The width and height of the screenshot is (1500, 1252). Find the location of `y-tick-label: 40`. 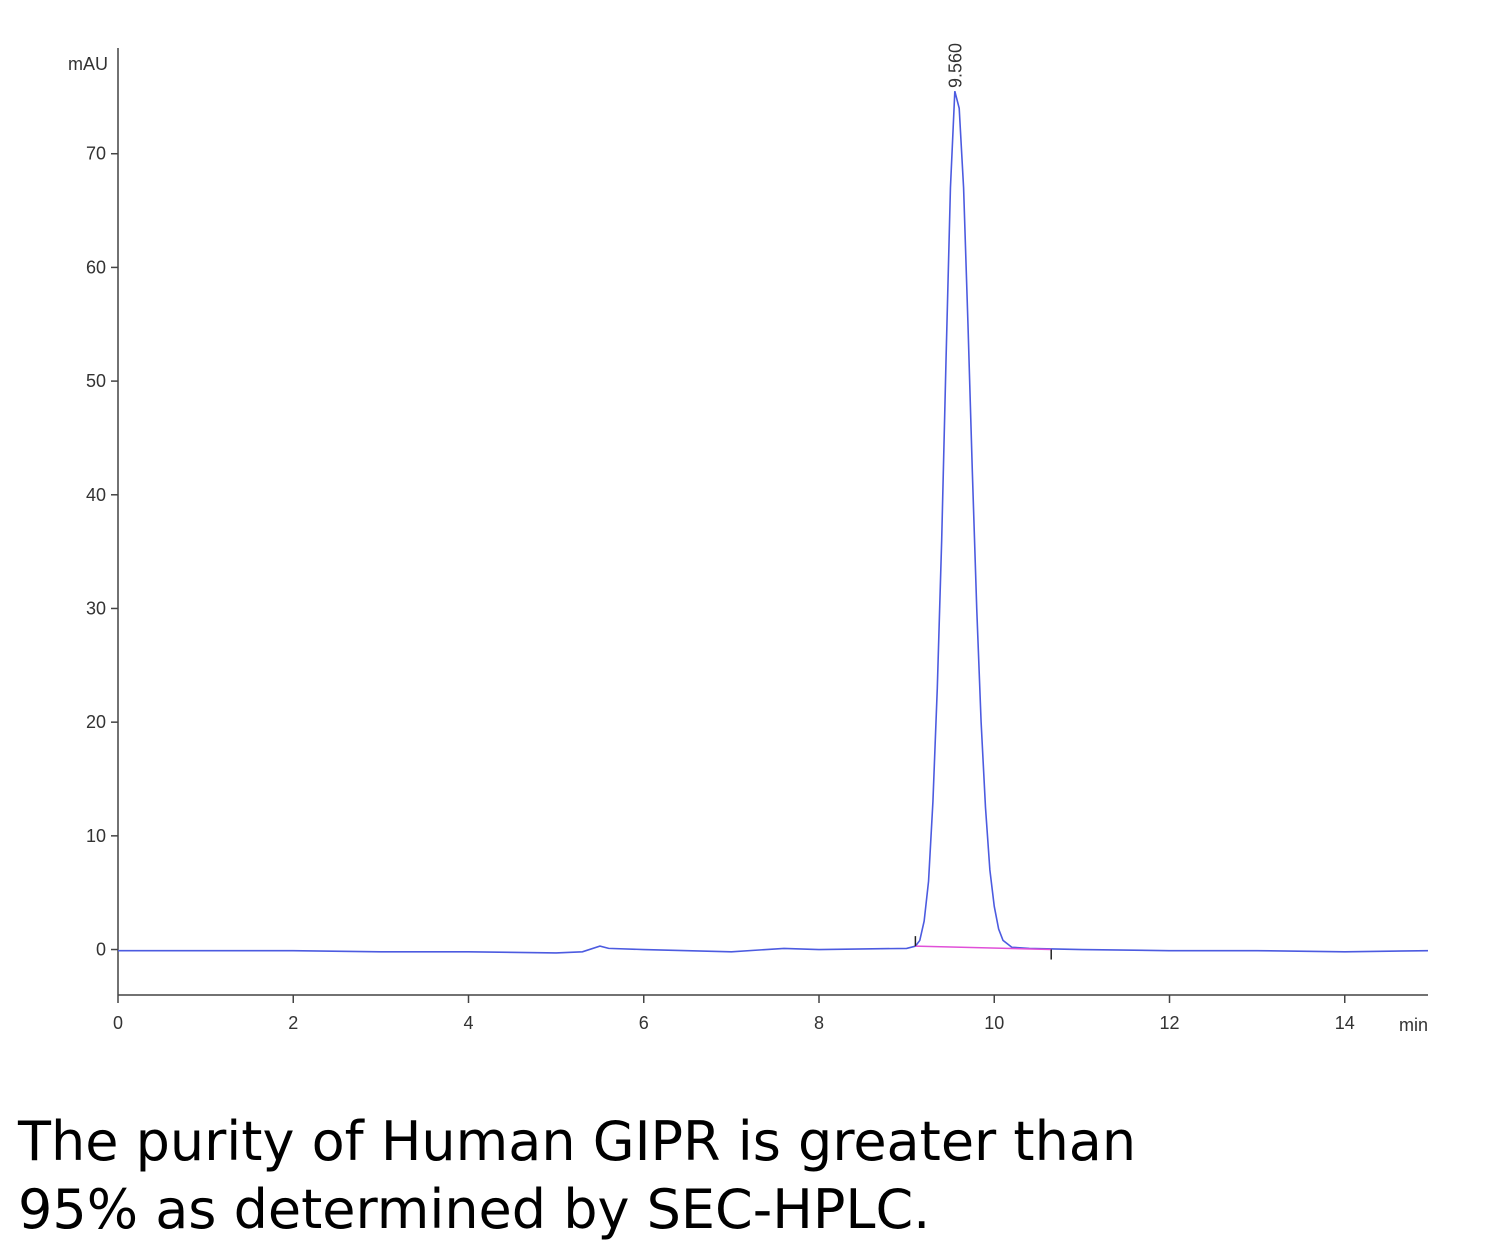

y-tick-label: 40 is located at coordinates (96, 495).